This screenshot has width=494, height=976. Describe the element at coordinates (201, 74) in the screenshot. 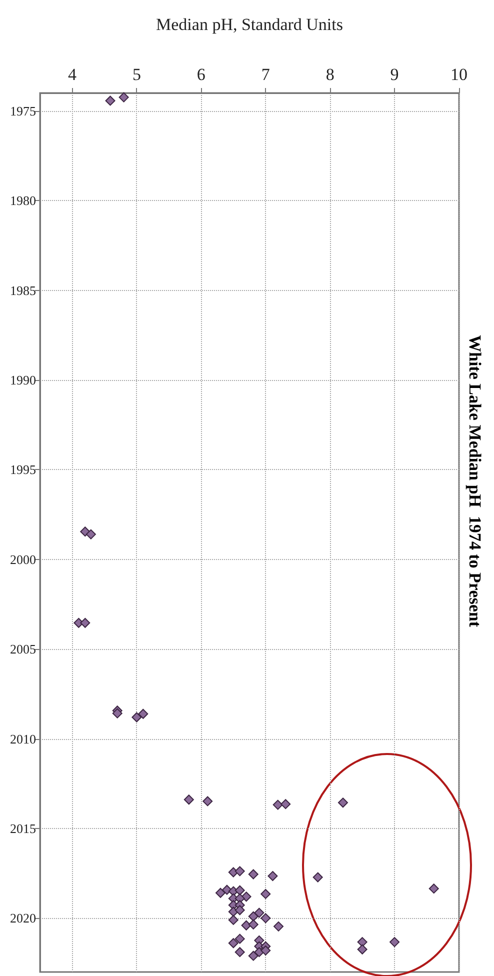

I see `x-tick-label: 6` at that location.